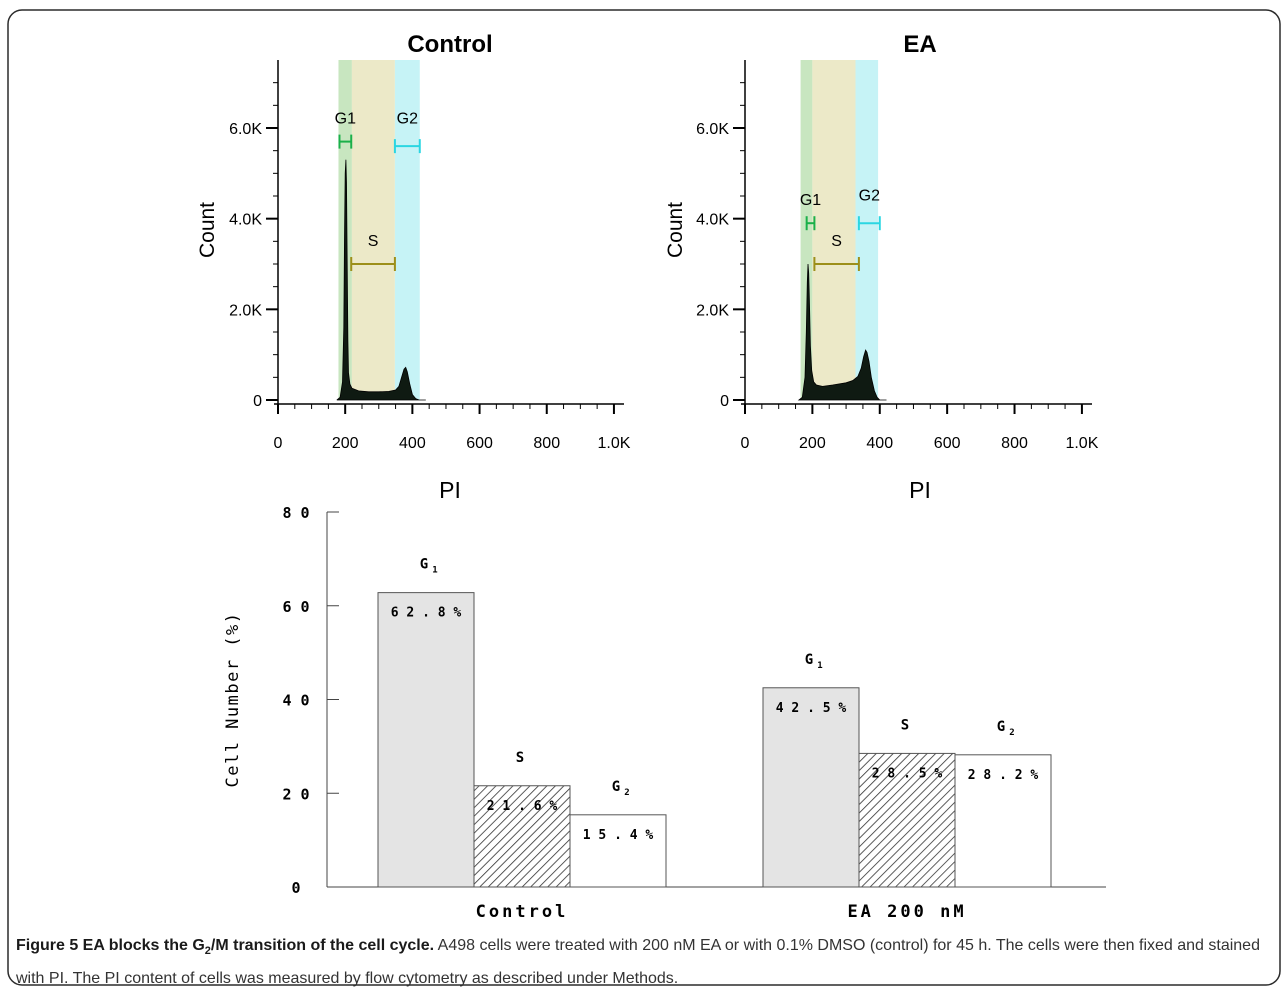  Describe the element at coordinates (906, 912) in the screenshot. I see `bar-category-label: EA 200 nM` at that location.